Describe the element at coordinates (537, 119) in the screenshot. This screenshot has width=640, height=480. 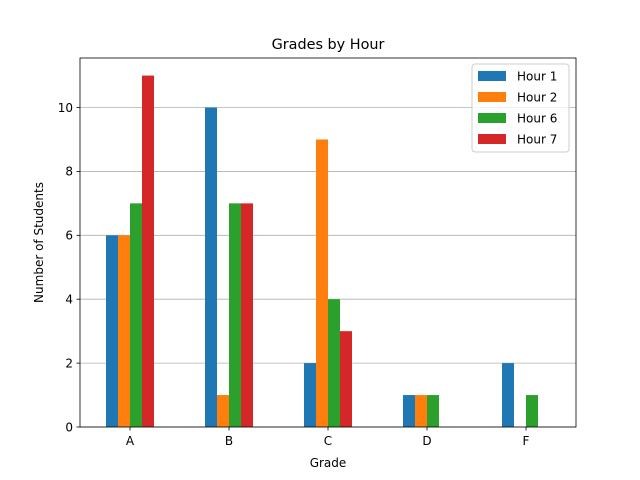
I see `legend-label: Hour 6` at that location.